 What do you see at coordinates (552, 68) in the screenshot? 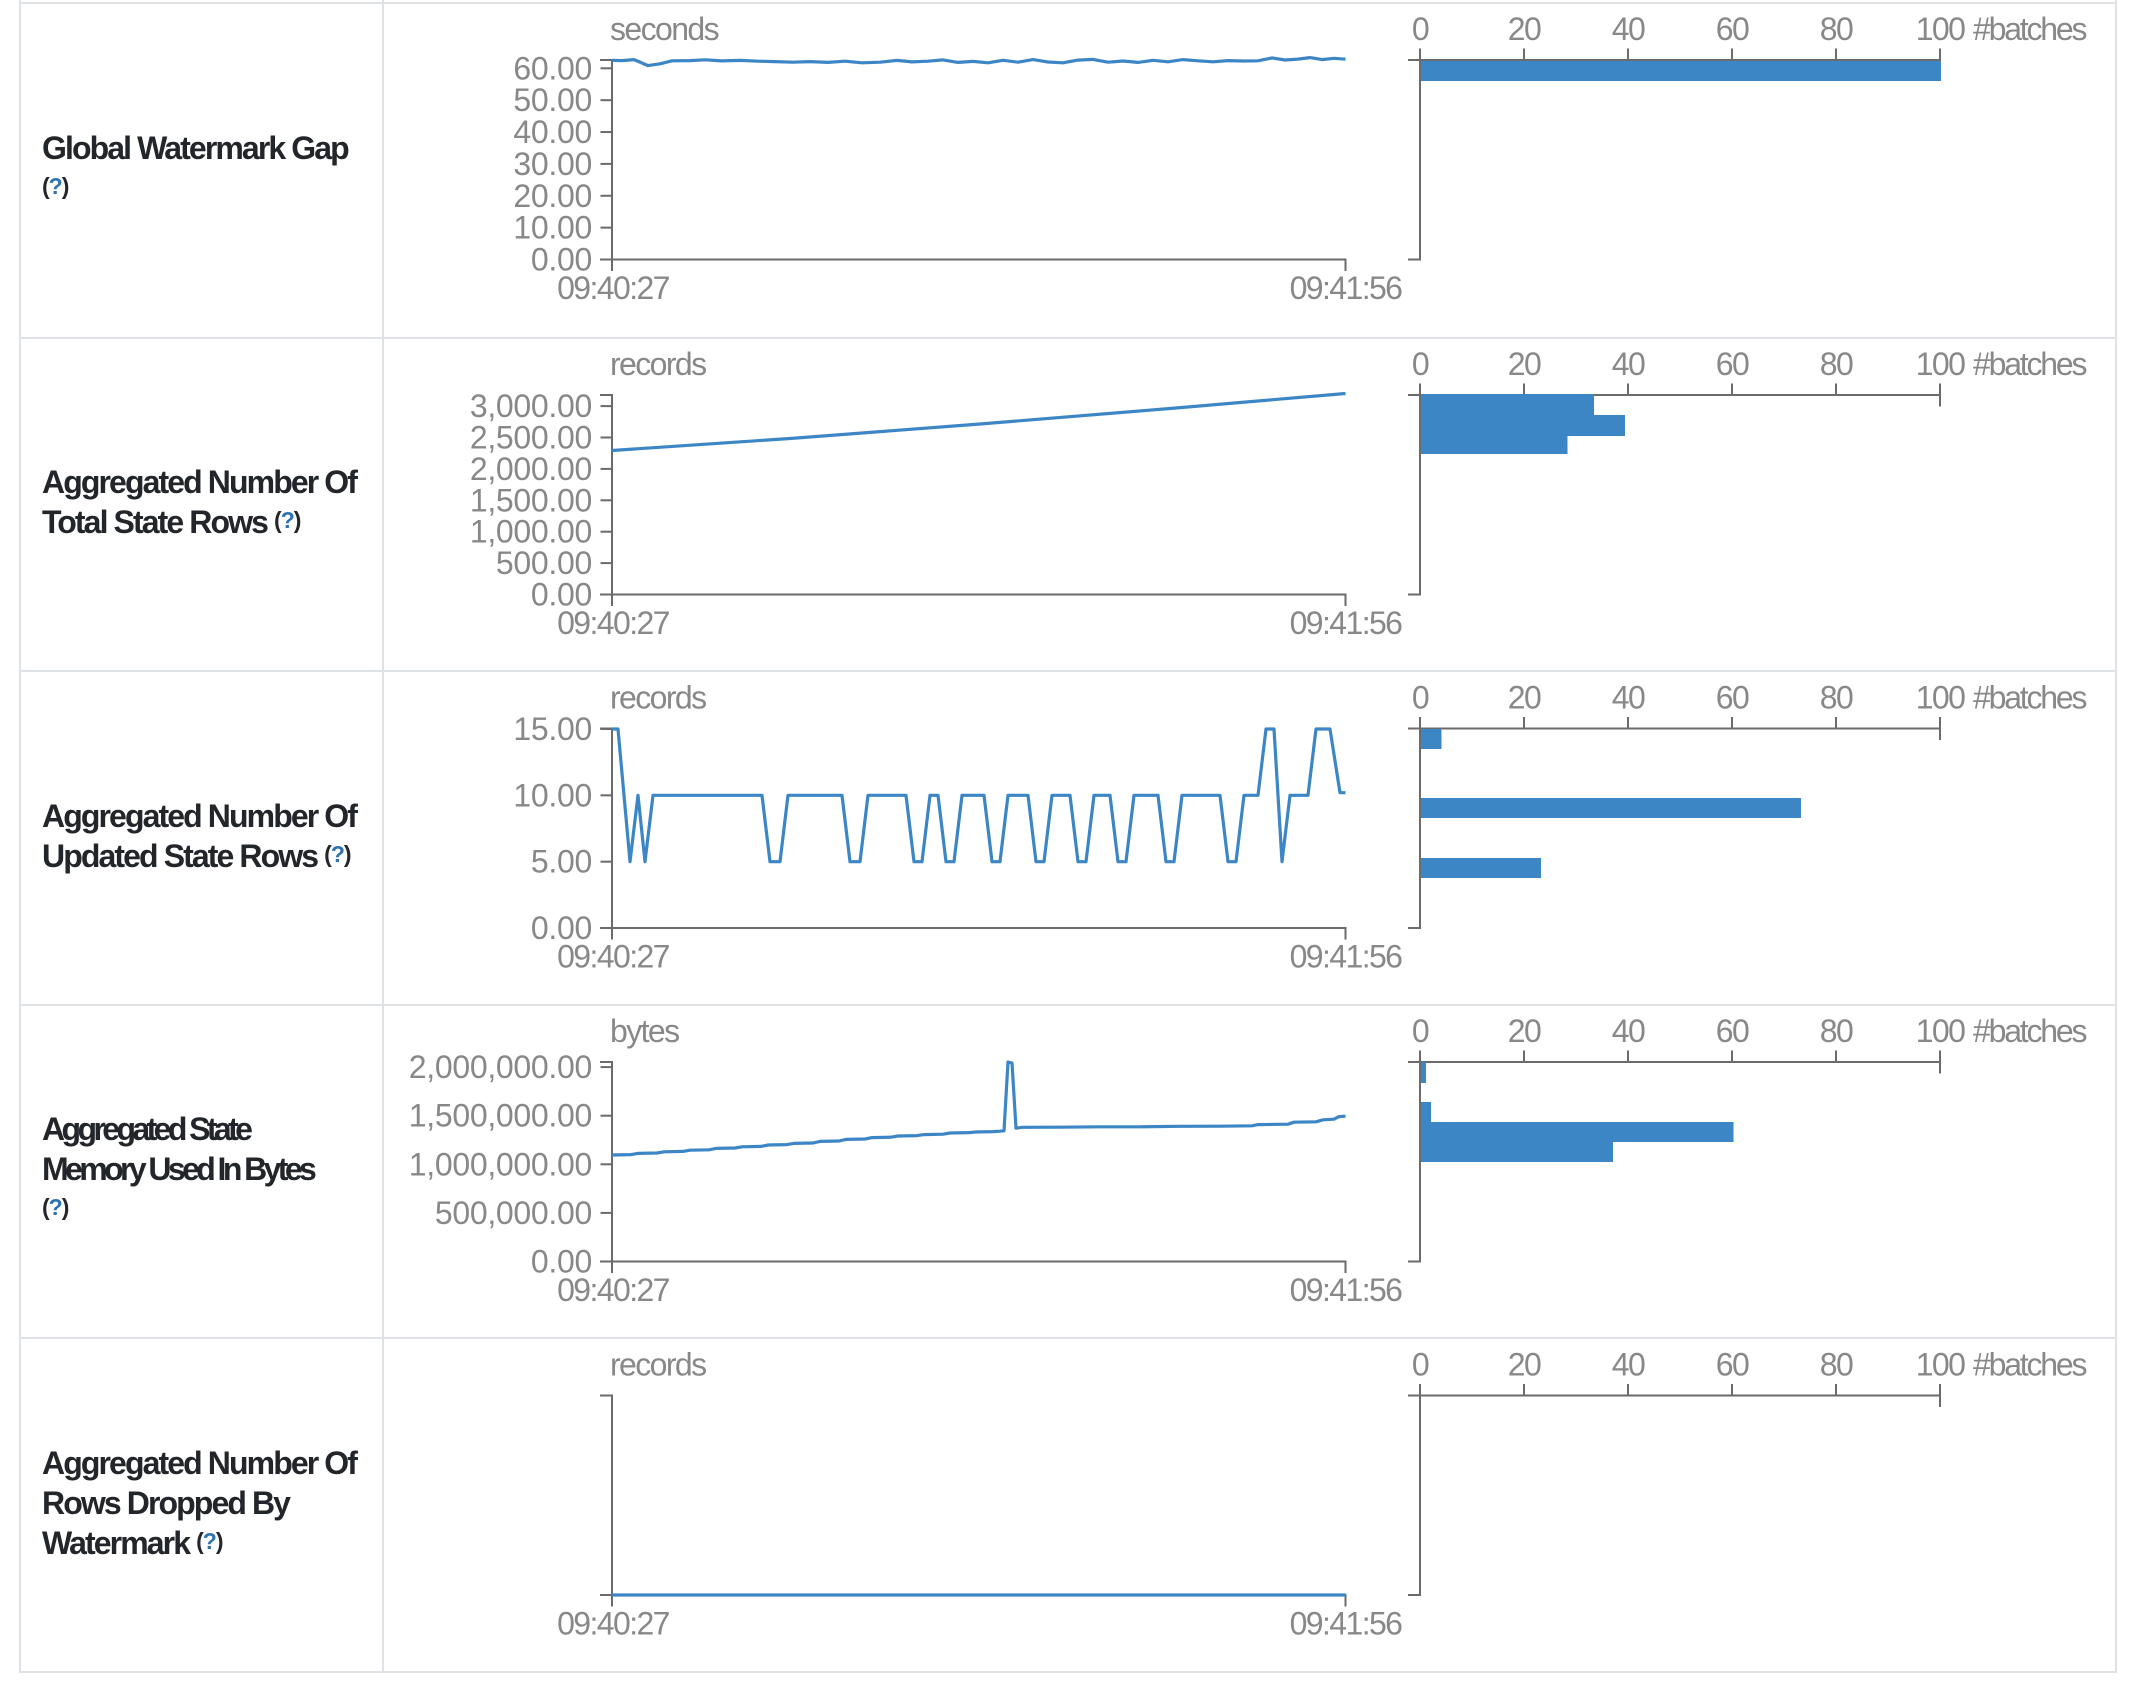
I see `svg-text: 60.00` at bounding box center [552, 68].